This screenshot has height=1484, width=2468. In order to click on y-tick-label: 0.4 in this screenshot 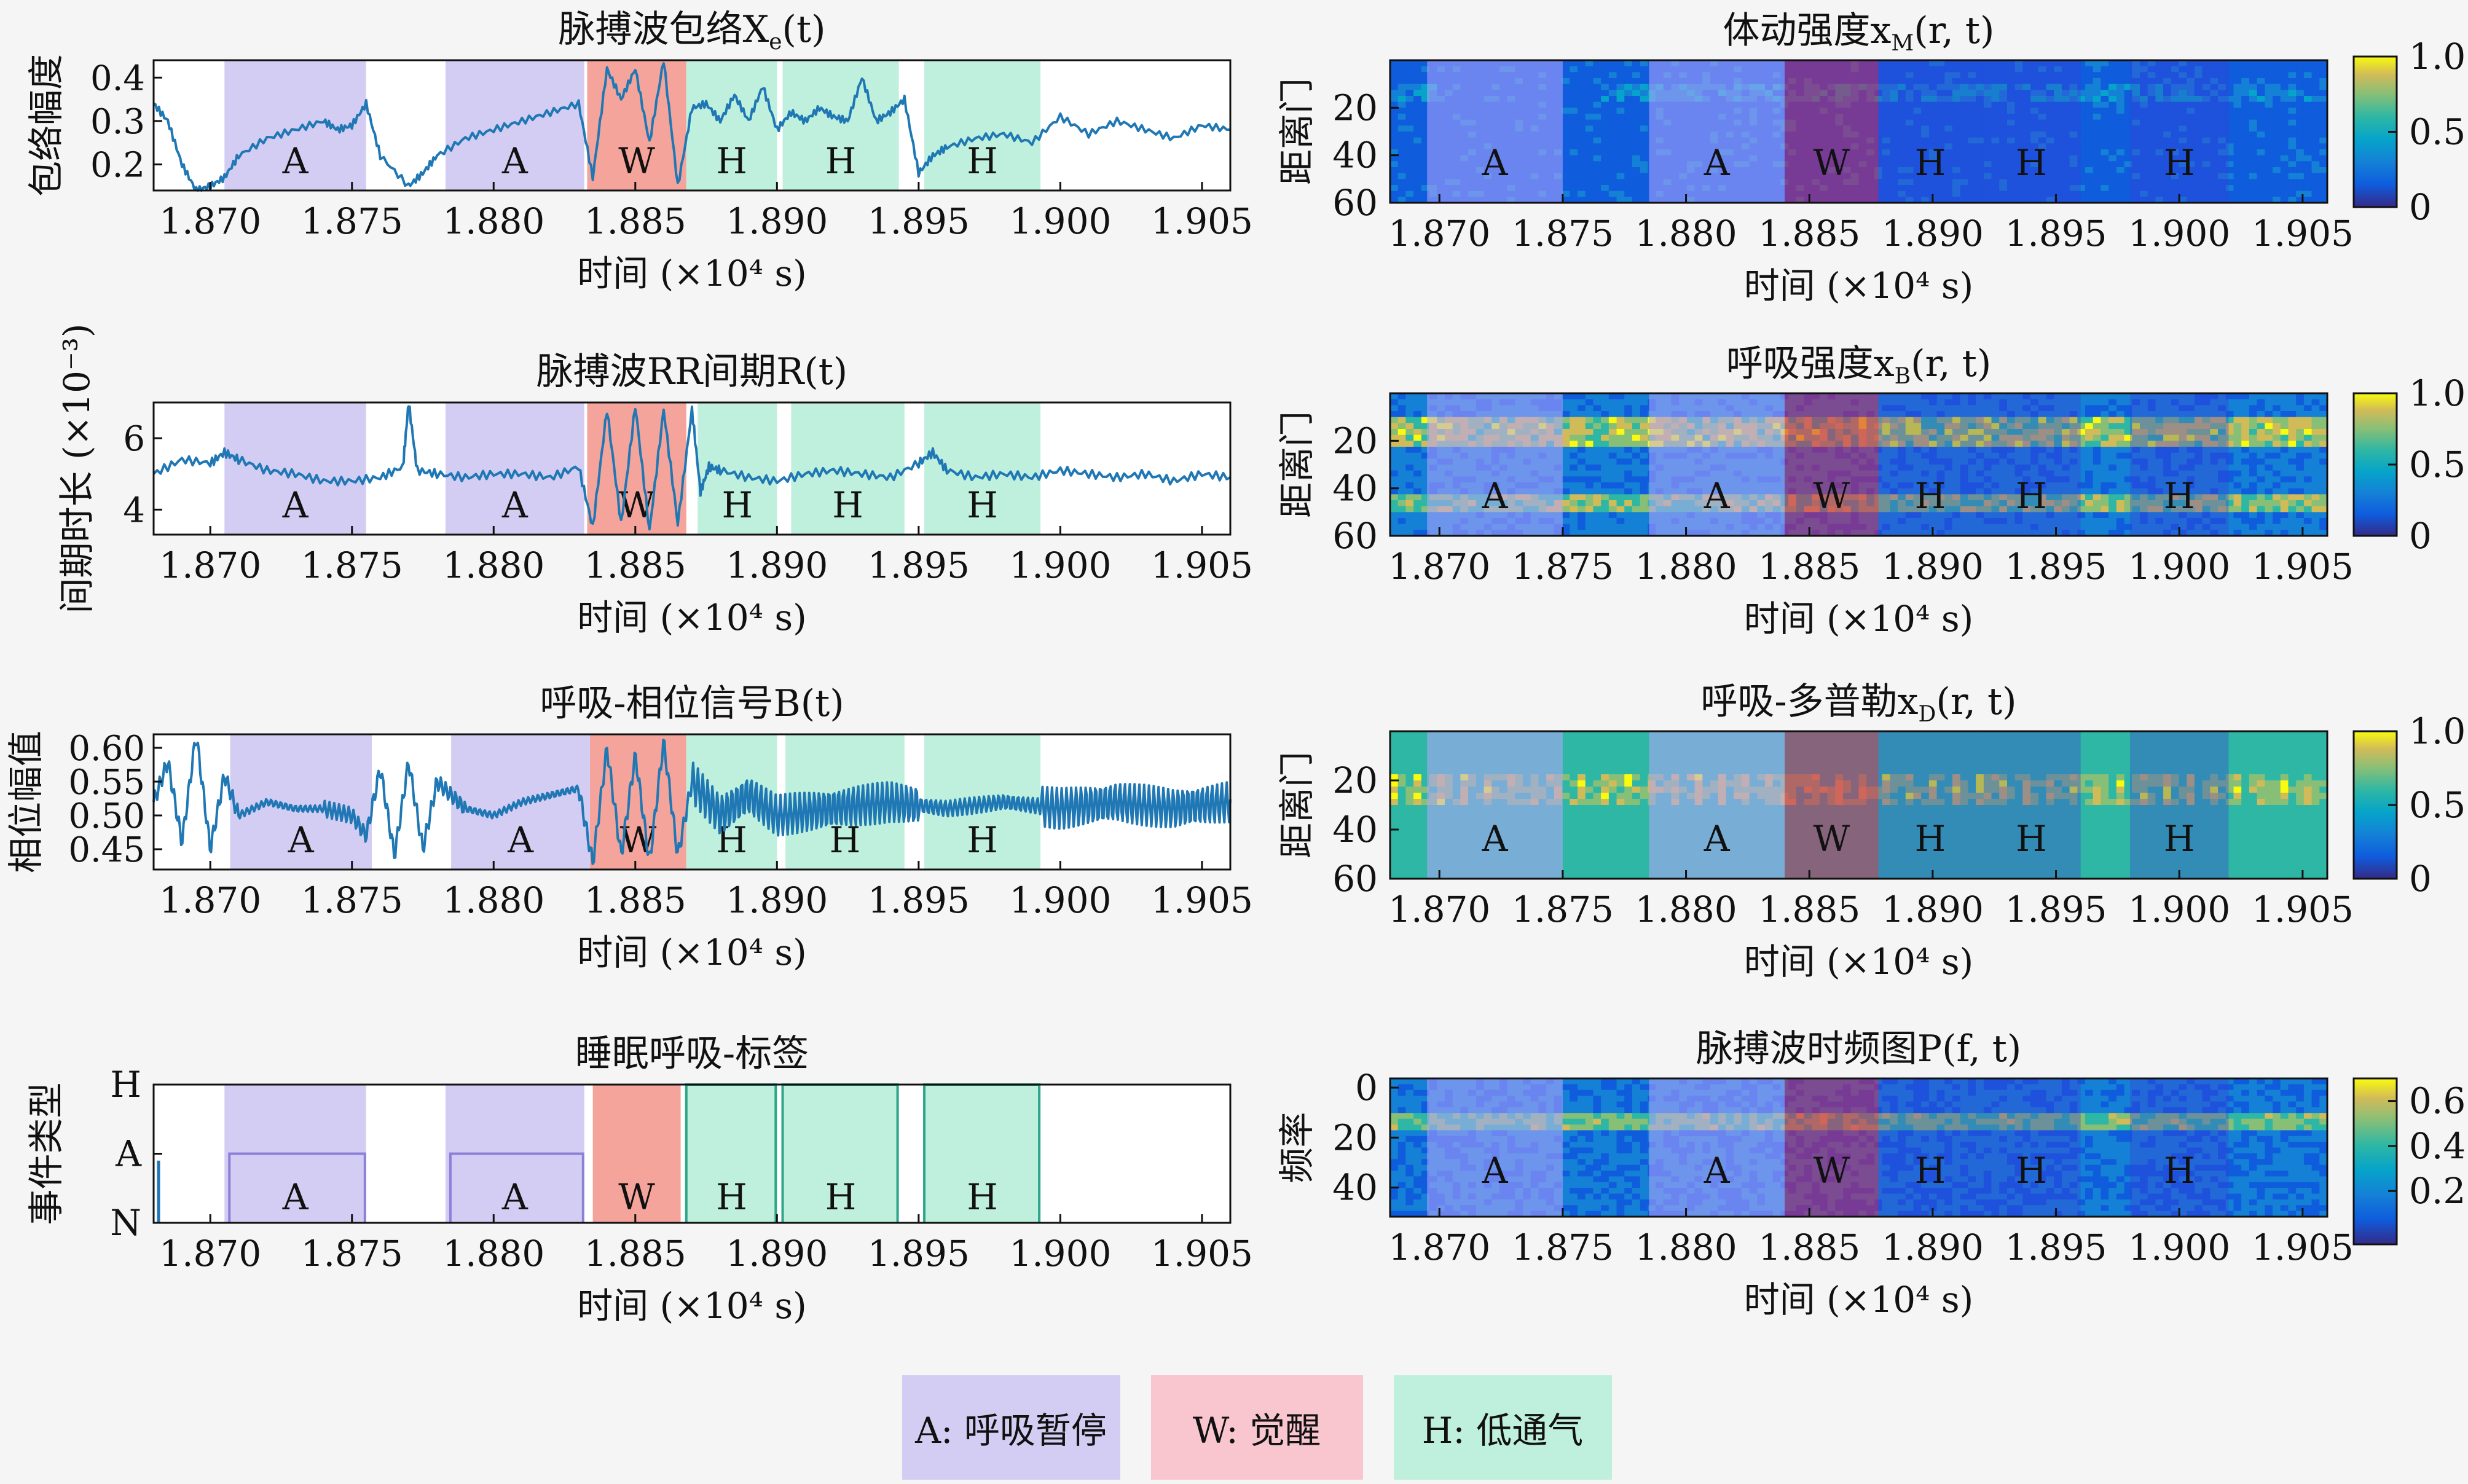, I will do `click(118, 78)`.